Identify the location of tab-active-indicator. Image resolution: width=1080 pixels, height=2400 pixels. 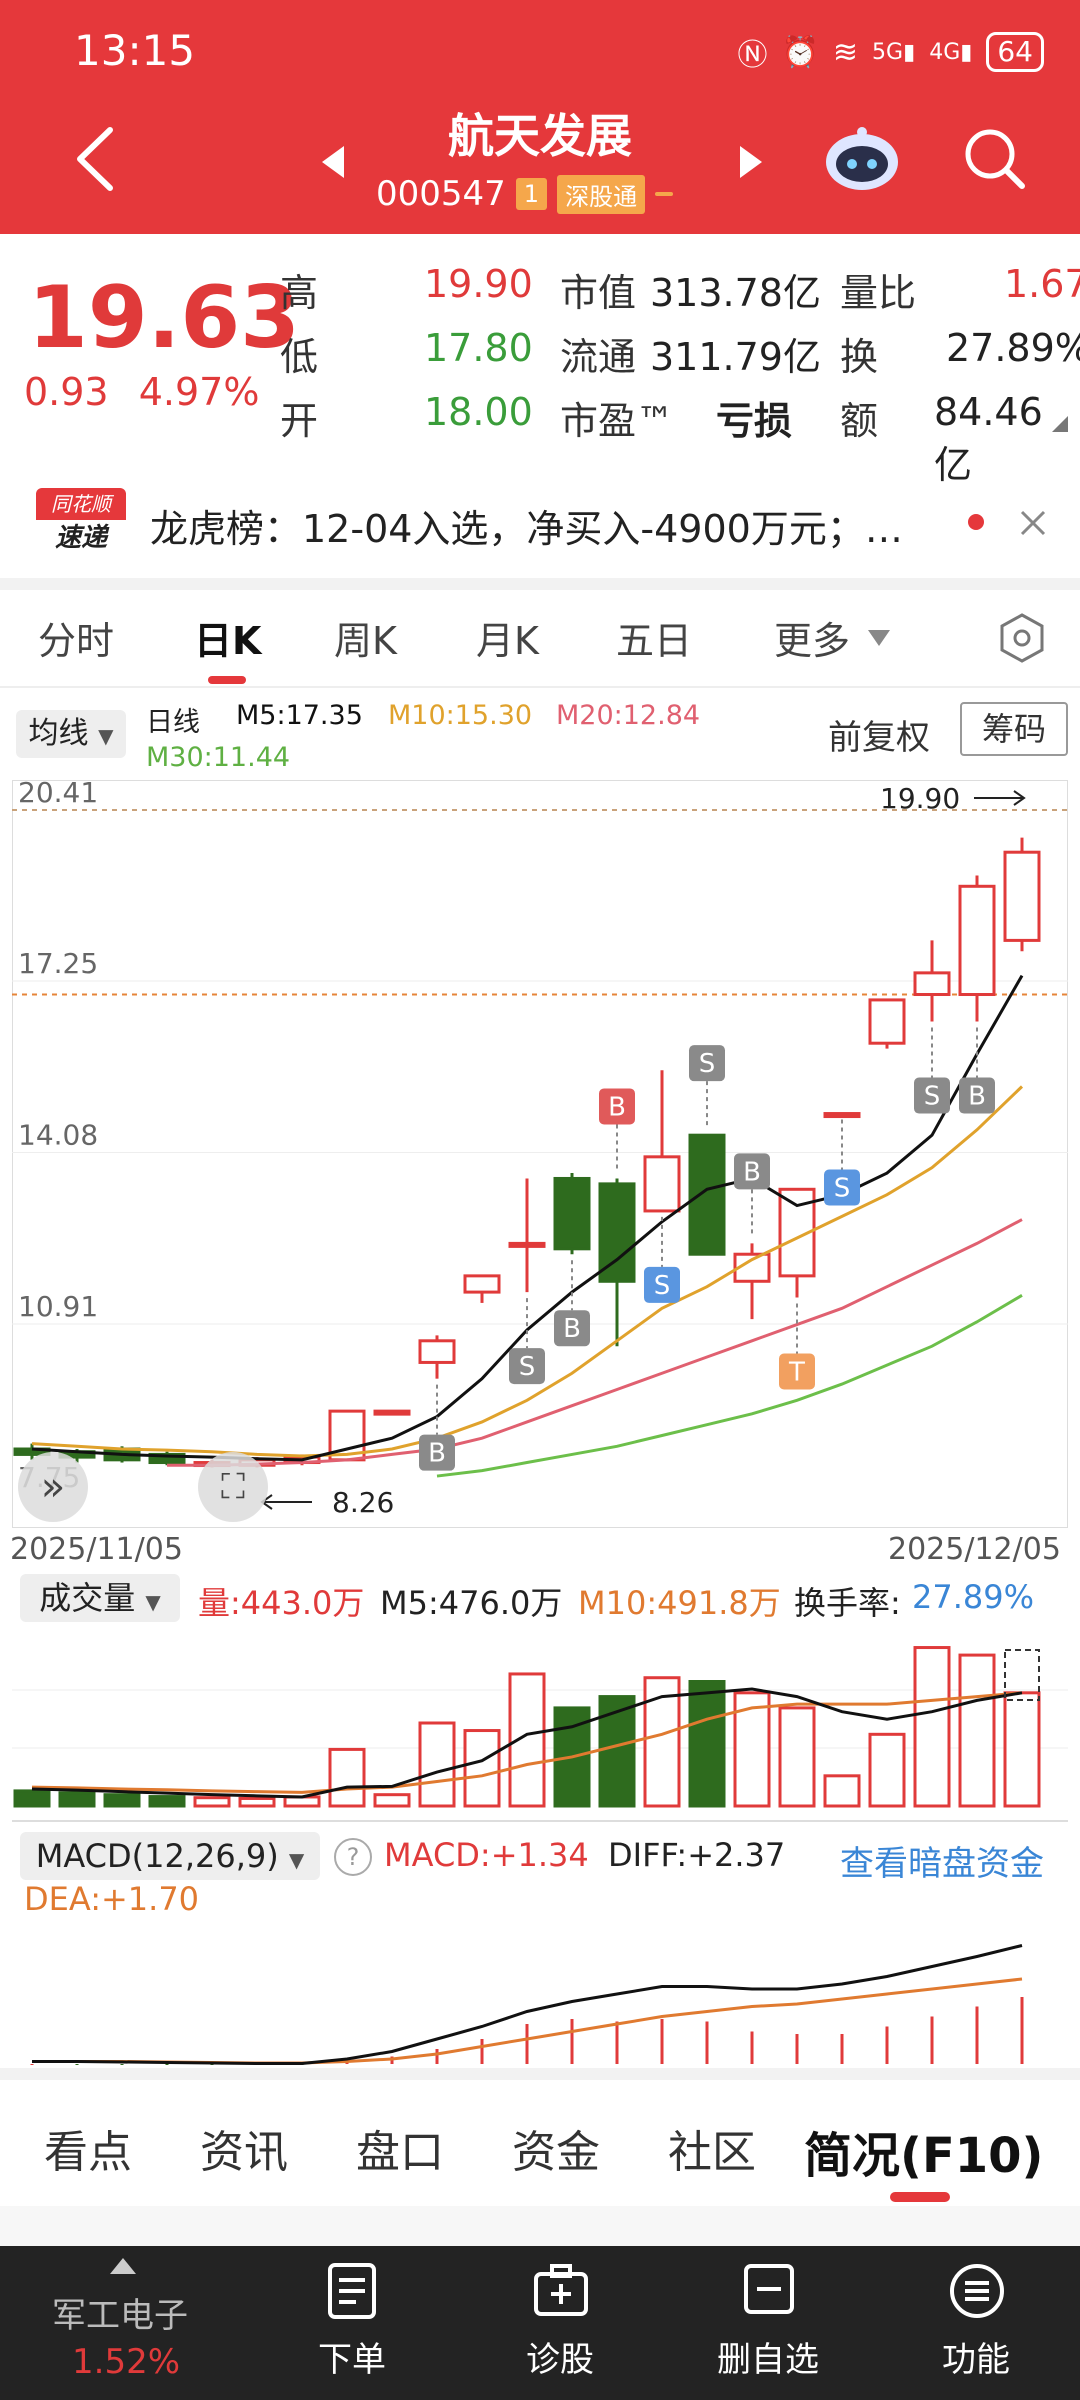
(920, 2197).